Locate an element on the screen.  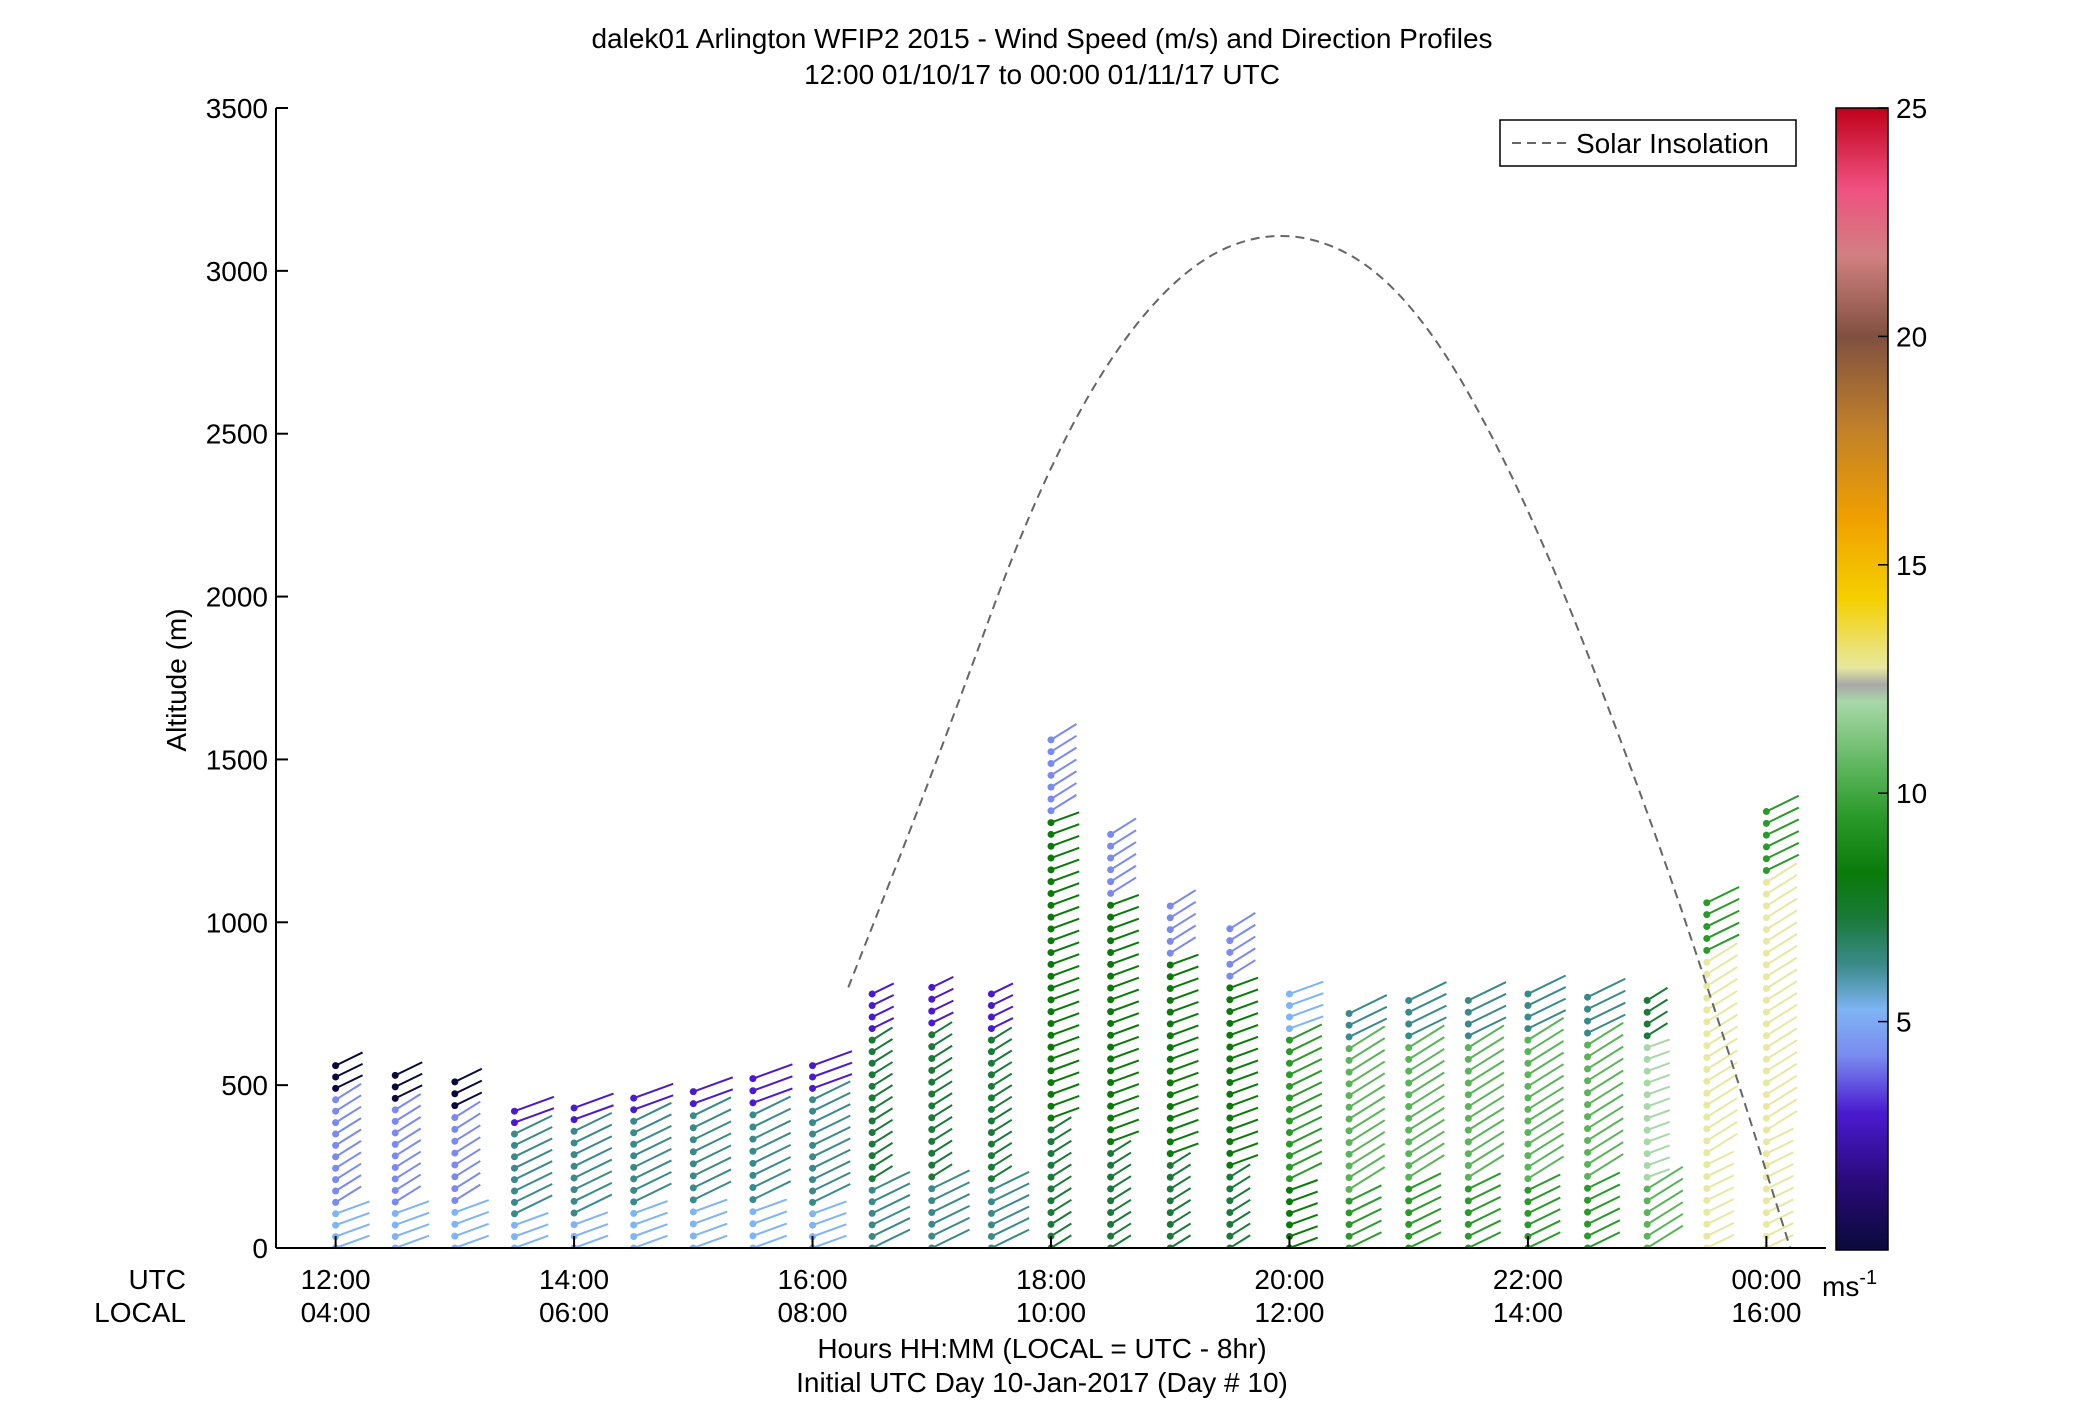
colorbar-tick-label: 5 is located at coordinates (1904, 1022).